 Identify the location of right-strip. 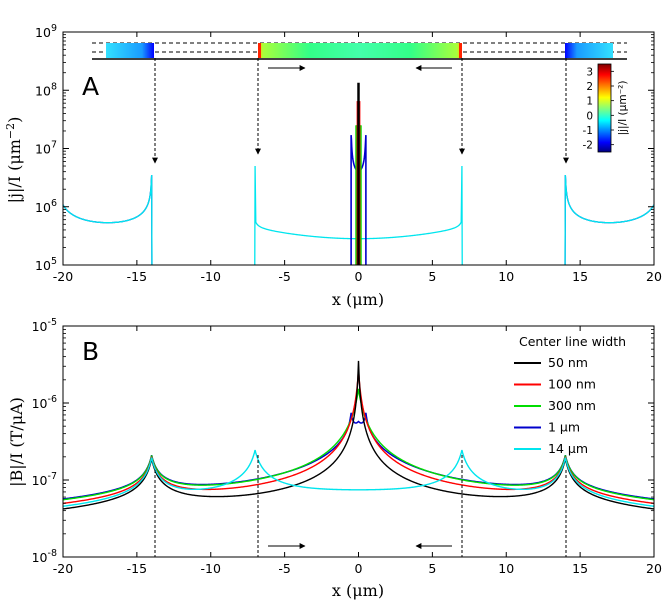
(589, 50).